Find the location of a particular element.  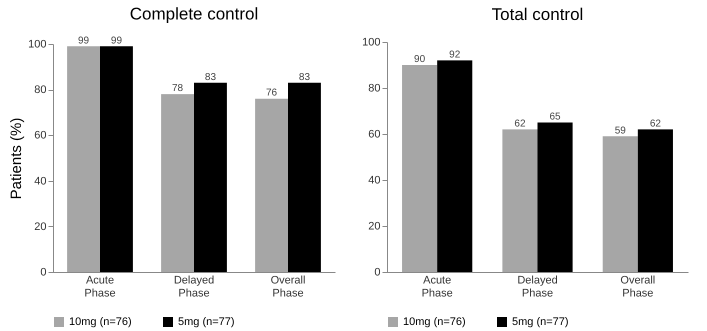

data-label: 90 is located at coordinates (420, 59).